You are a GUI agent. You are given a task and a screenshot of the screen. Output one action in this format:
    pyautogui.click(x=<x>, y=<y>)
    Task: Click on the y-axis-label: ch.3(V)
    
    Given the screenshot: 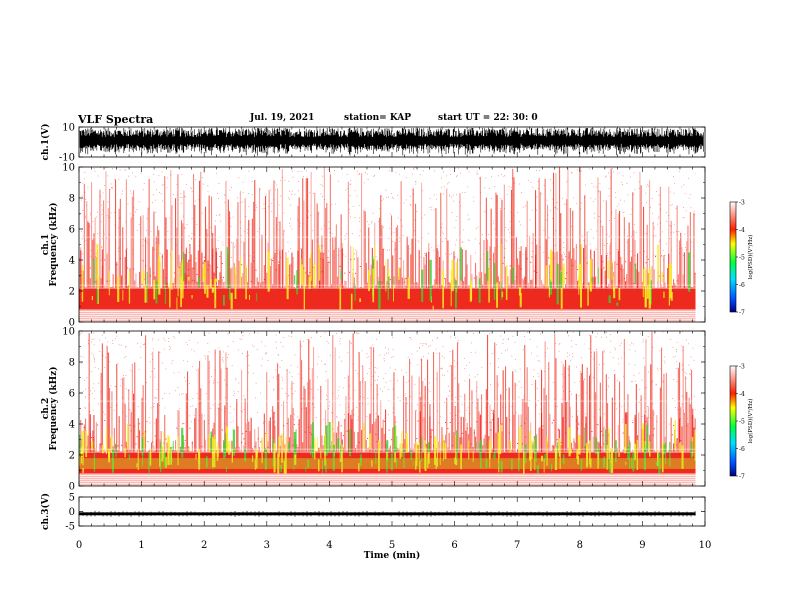 What is the action you would take?
    pyautogui.click(x=45, y=511)
    